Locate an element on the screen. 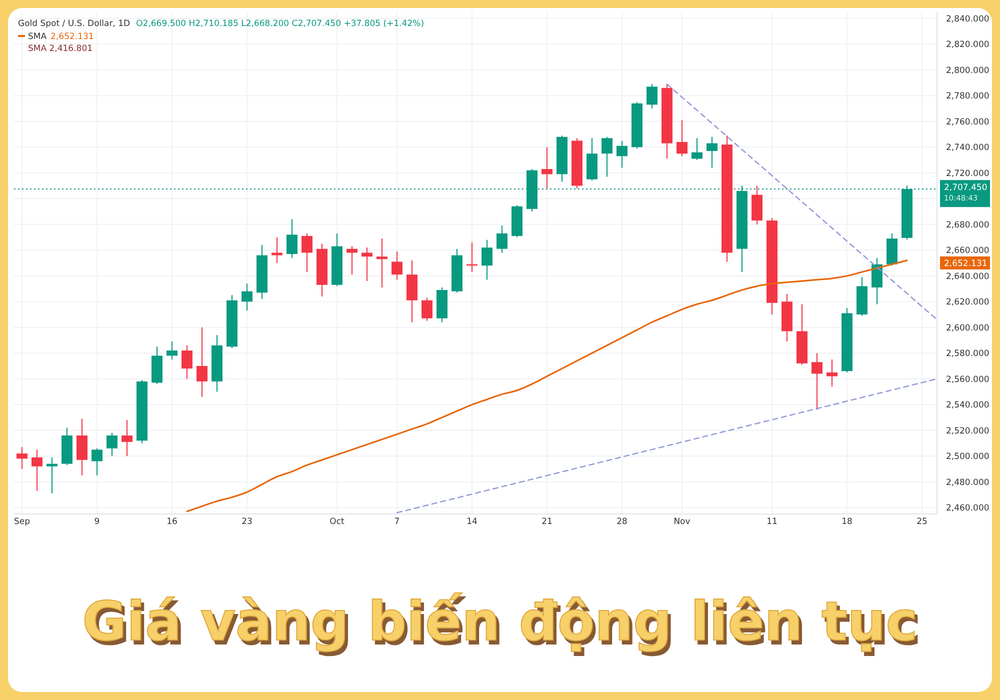  y-tick-label: 2,640.000 is located at coordinates (968, 277).